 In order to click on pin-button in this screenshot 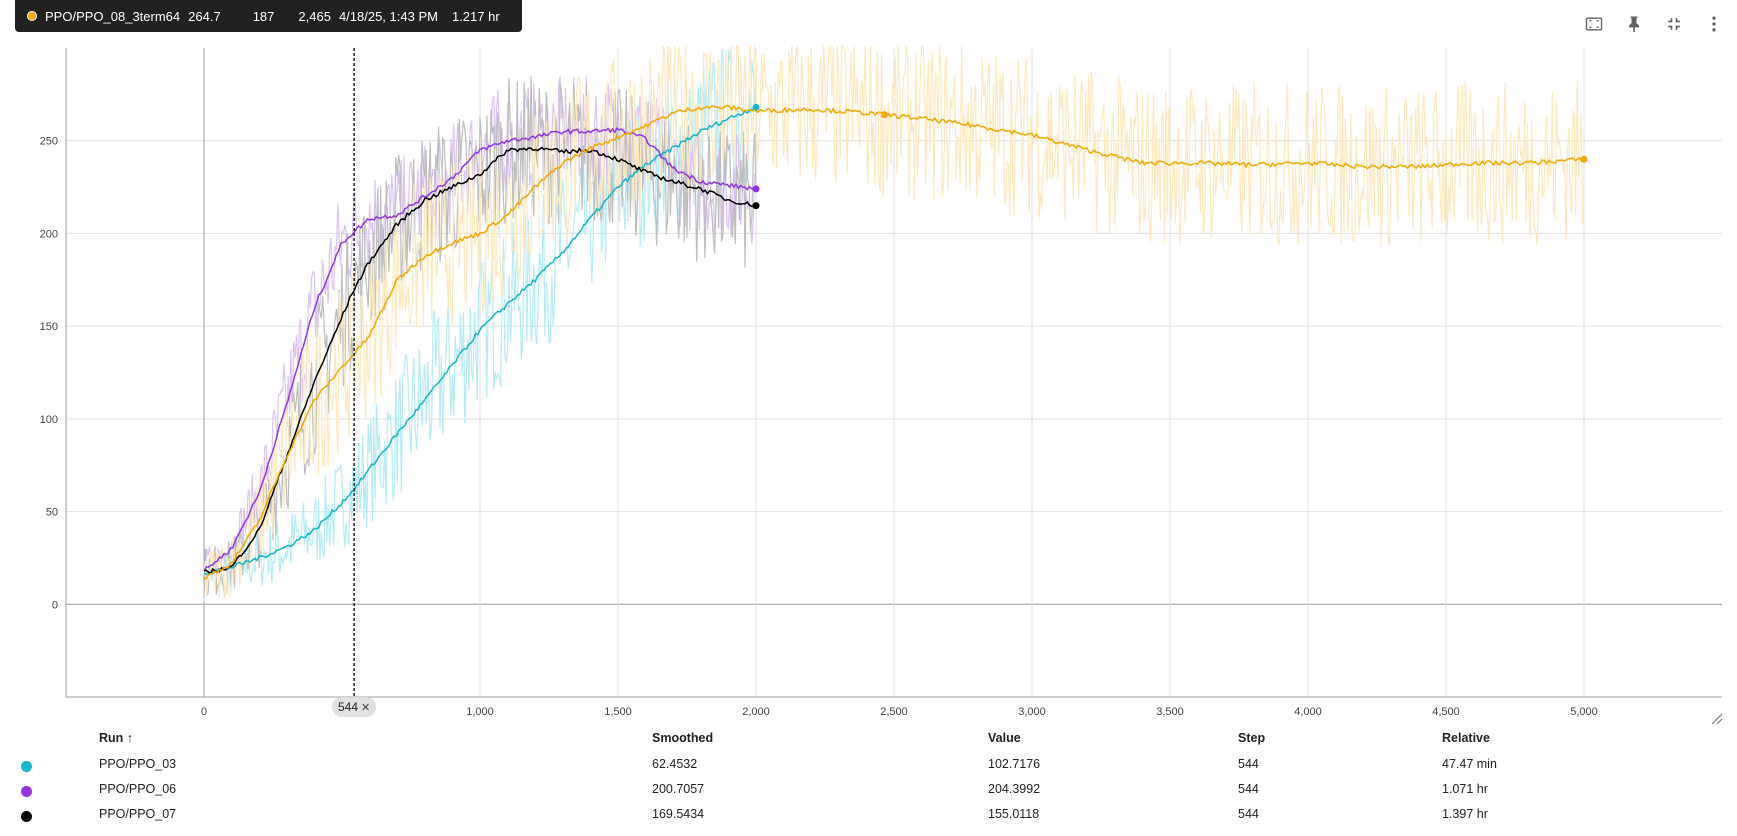, I will do `click(1634, 24)`.